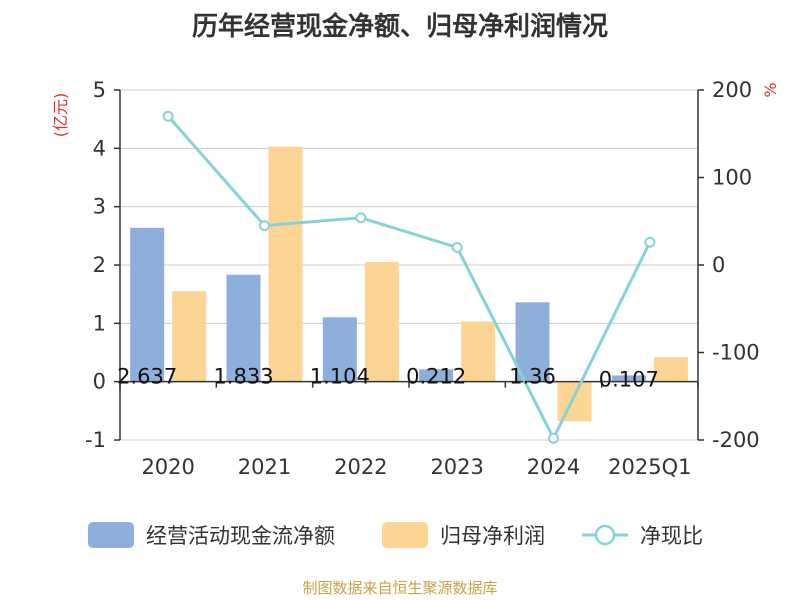  I want to click on y-right-unit: %, so click(770, 89).